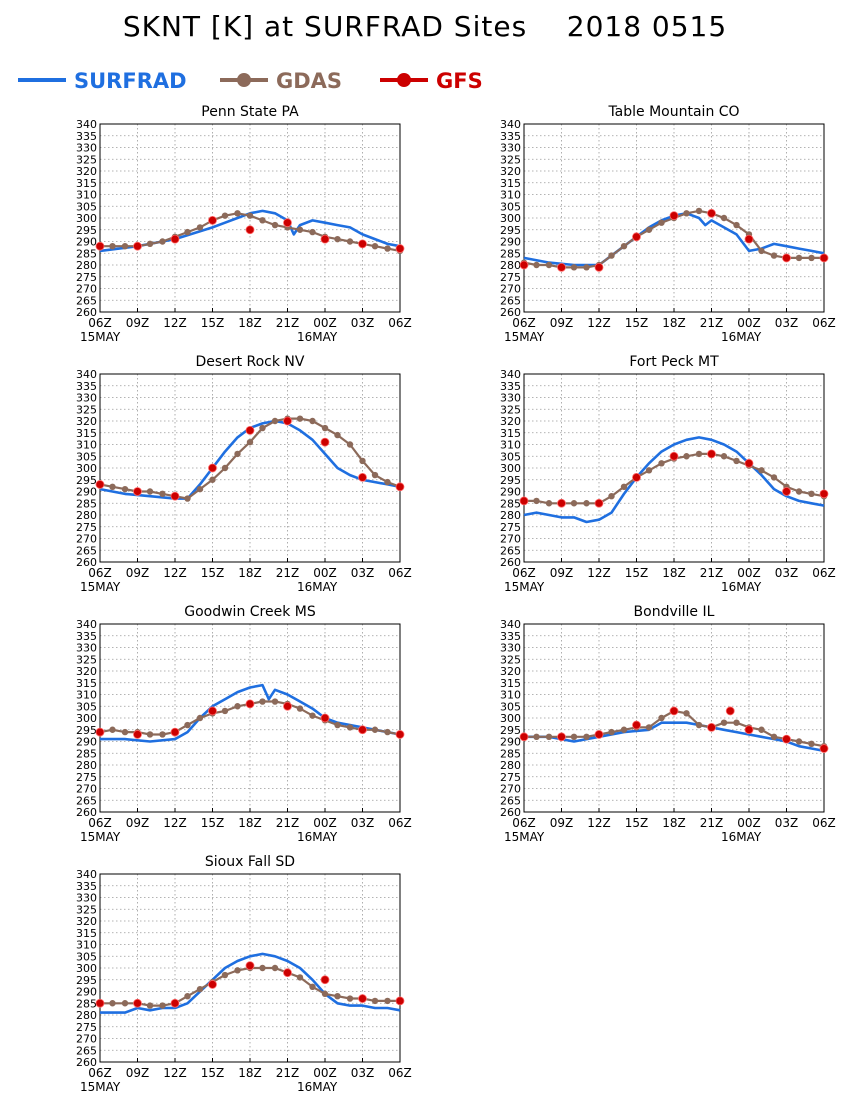 This screenshot has width=850, height=1100. I want to click on y-tick-label: 265, so click(510, 300).